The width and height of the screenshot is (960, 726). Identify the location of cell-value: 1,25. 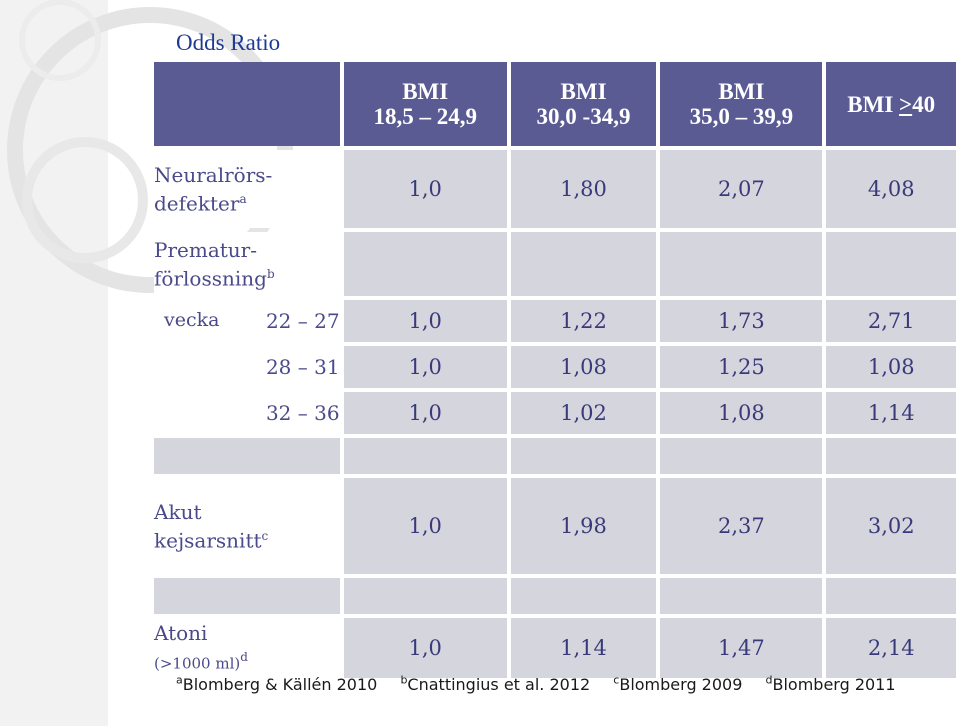
(741, 367).